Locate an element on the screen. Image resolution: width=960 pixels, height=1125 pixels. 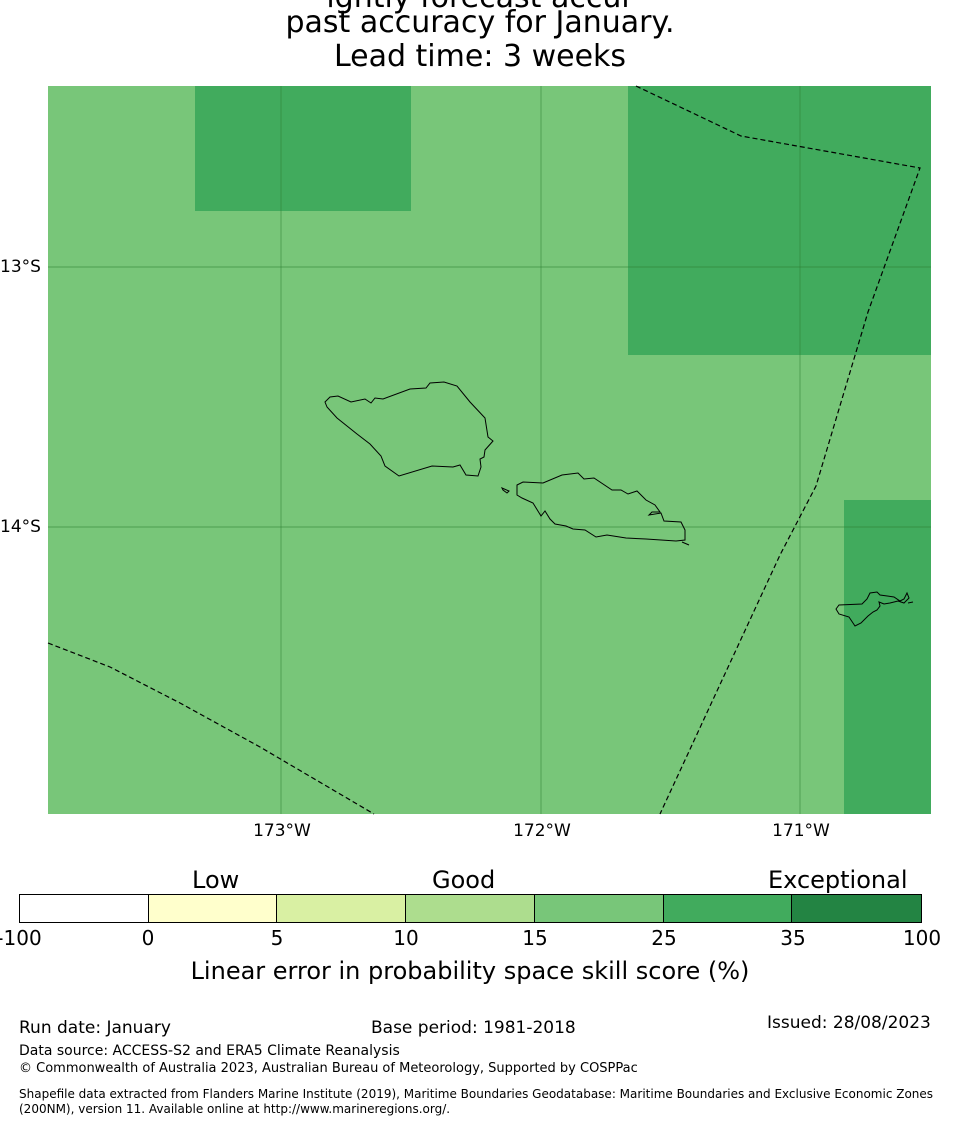
coastlines is located at coordinates (619, 504).